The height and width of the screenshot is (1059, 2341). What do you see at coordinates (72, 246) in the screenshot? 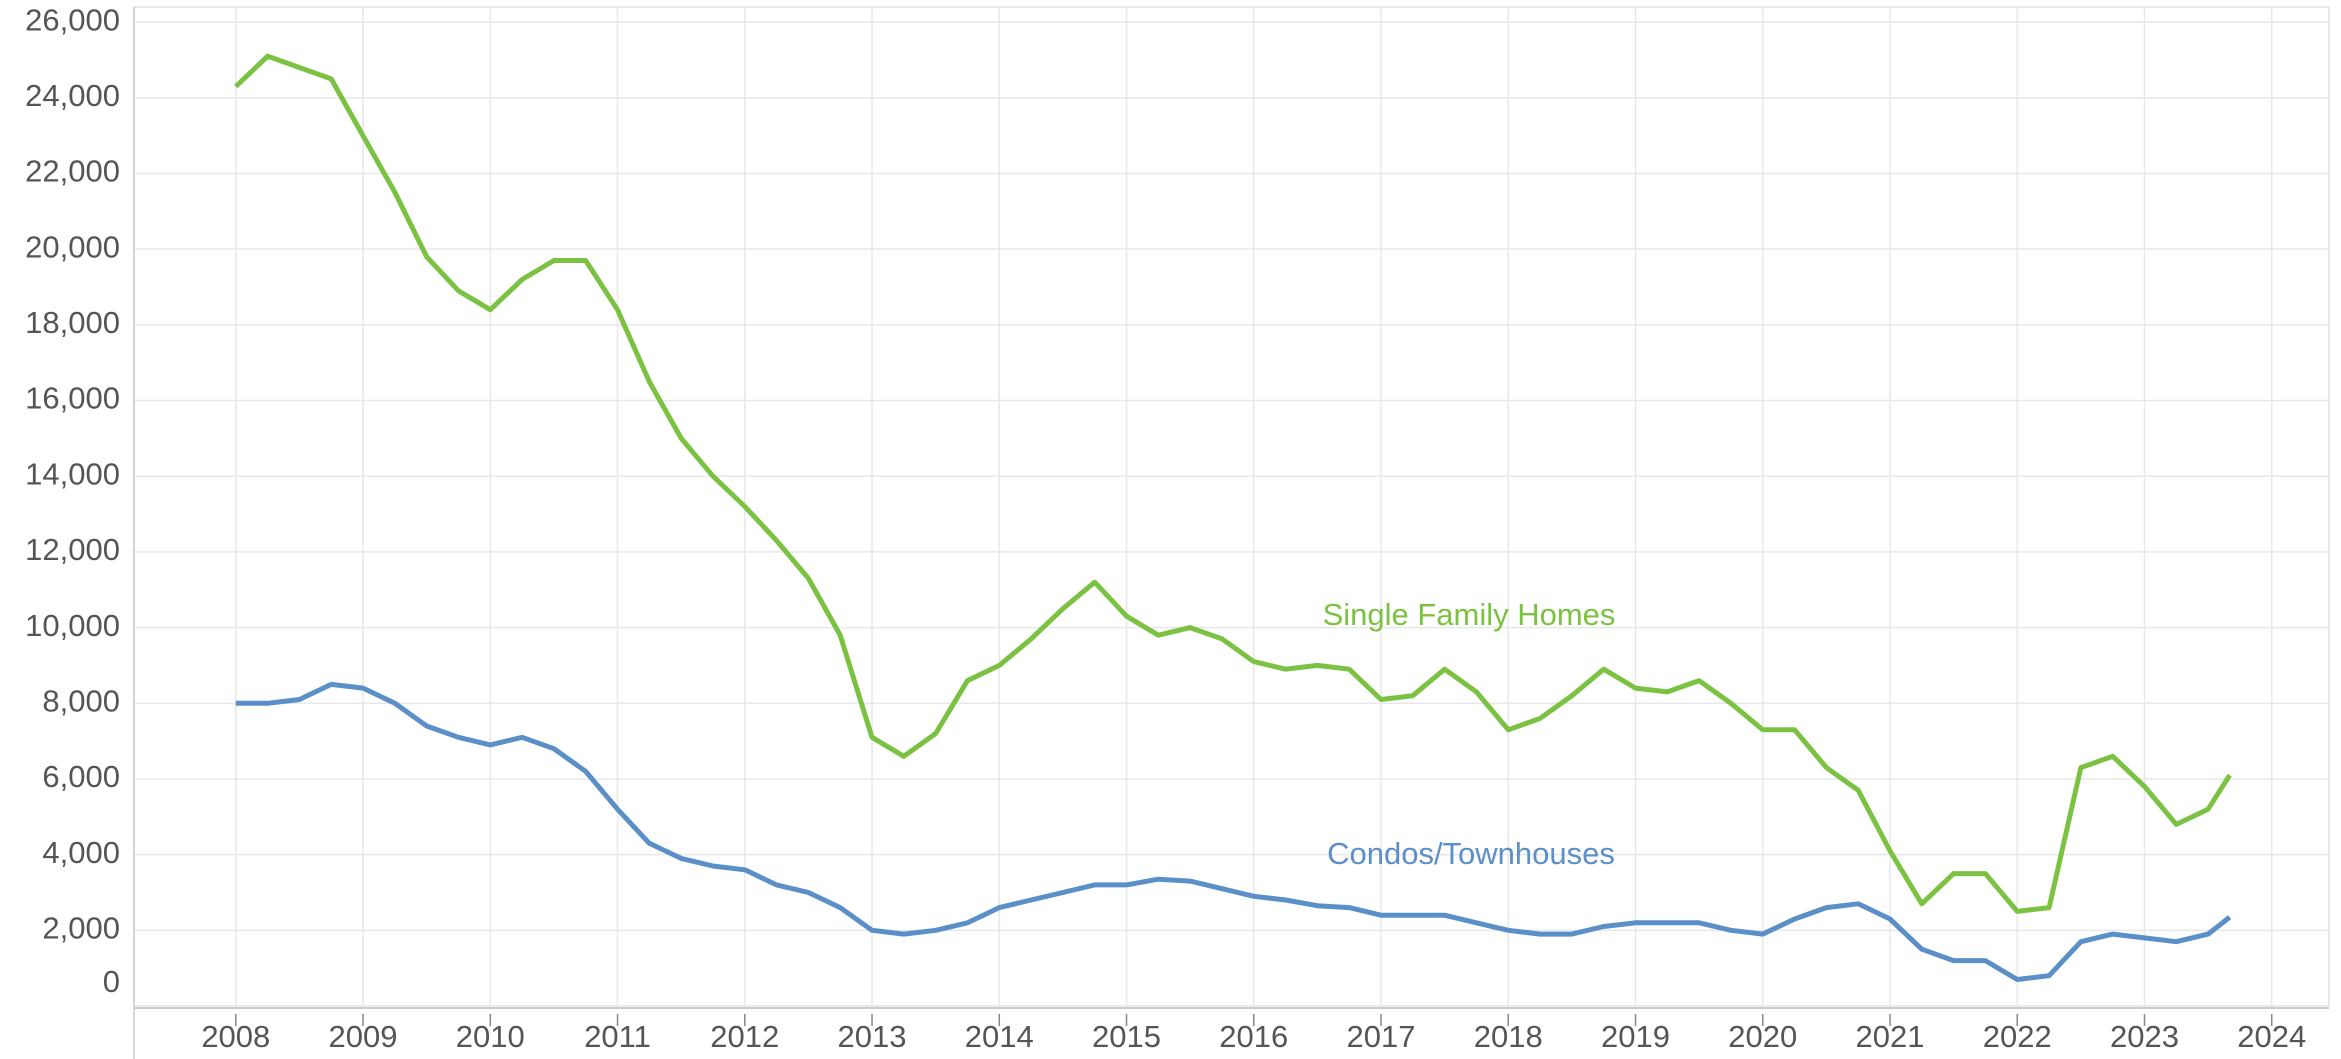
I see `y-tick-label: 20,000` at bounding box center [72, 246].